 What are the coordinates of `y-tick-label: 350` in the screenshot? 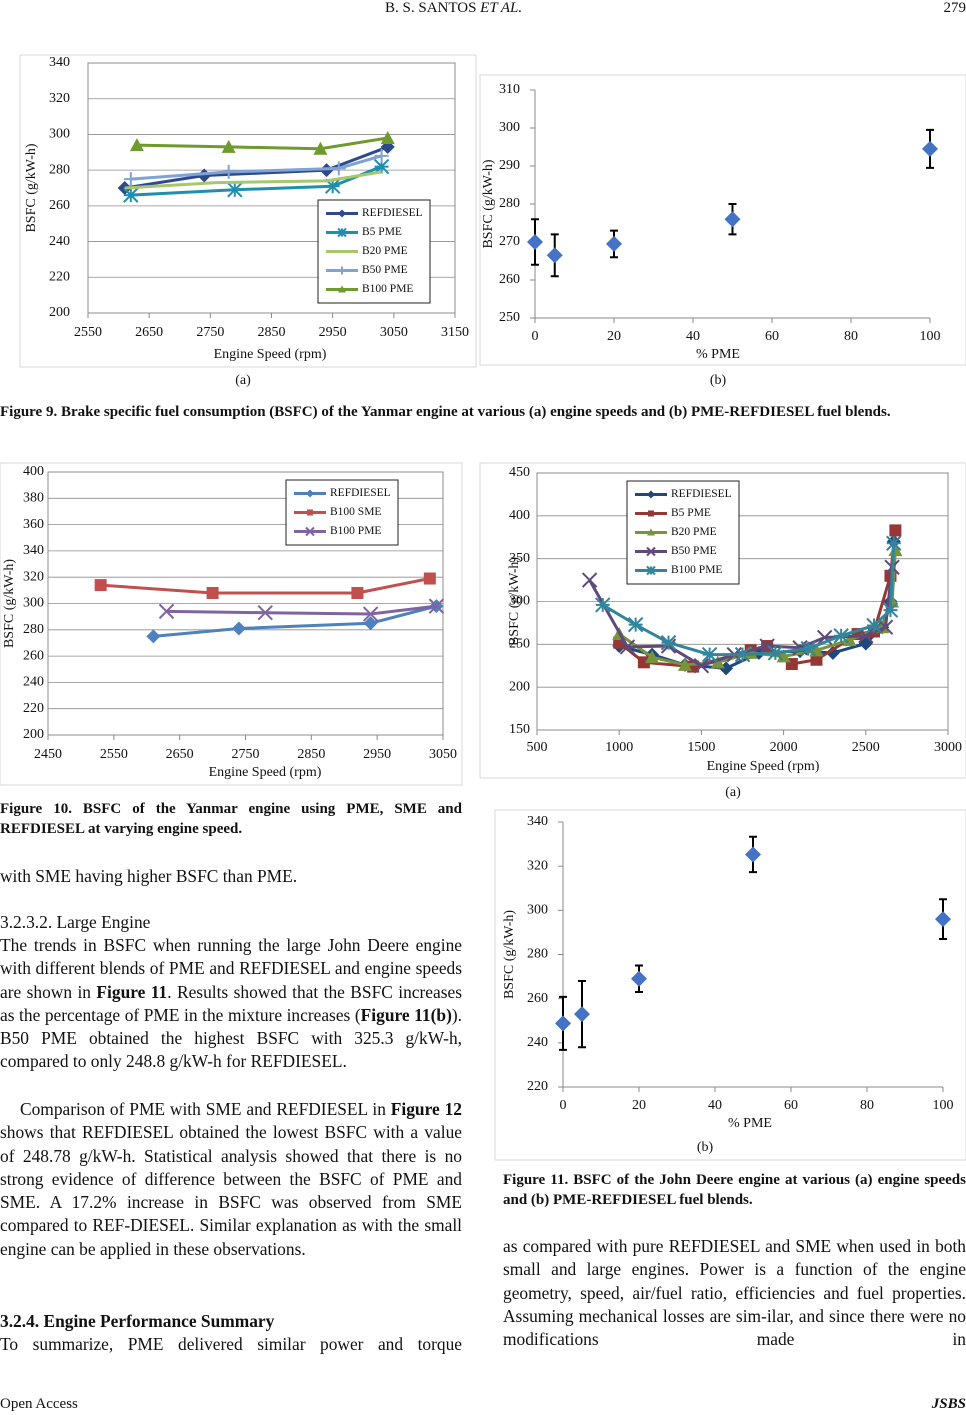 It's located at (519, 558).